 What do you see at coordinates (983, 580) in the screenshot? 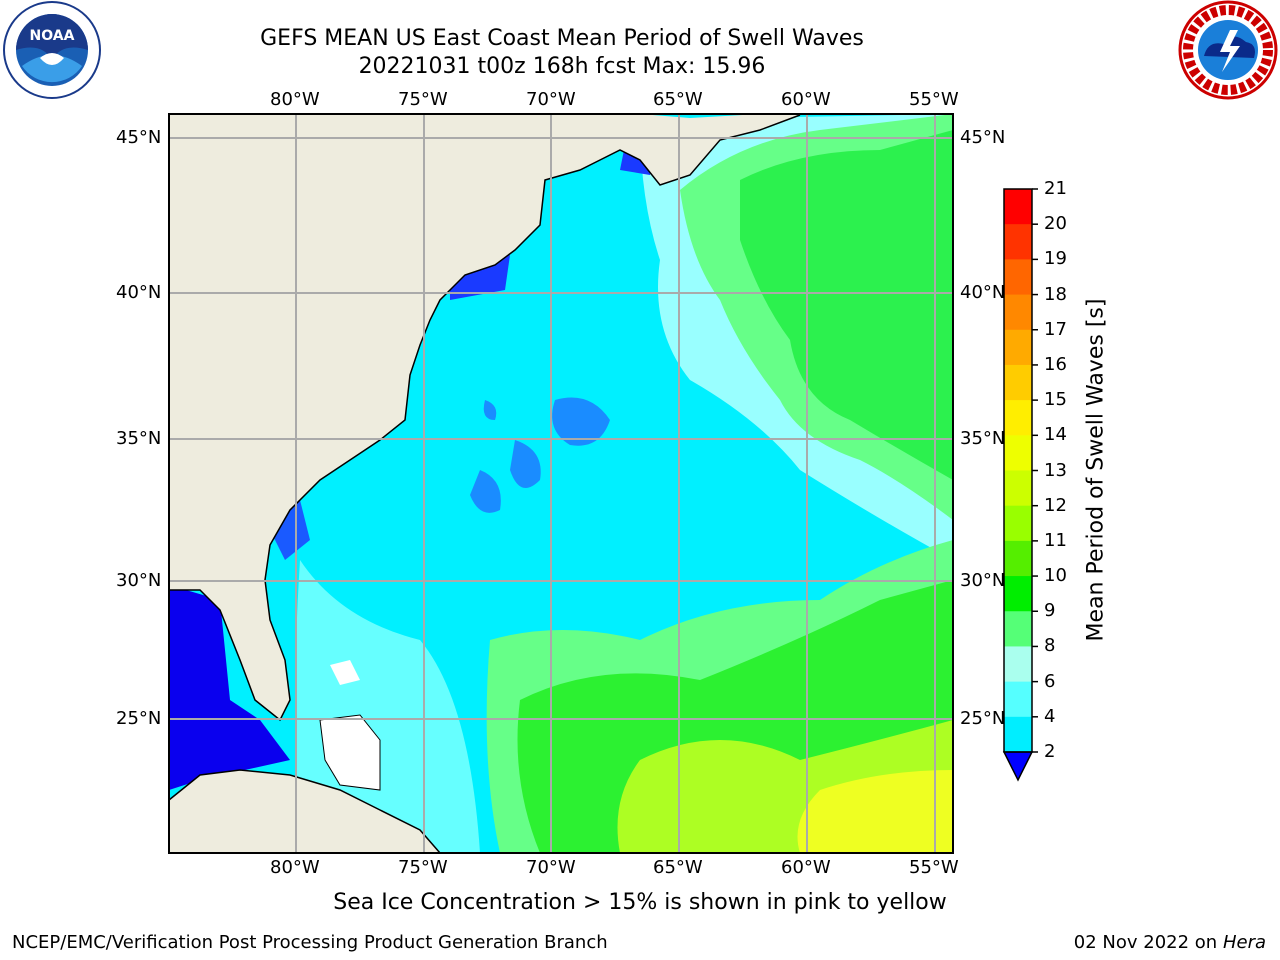
I see `lat-label-right-30n: 30°N` at bounding box center [983, 580].